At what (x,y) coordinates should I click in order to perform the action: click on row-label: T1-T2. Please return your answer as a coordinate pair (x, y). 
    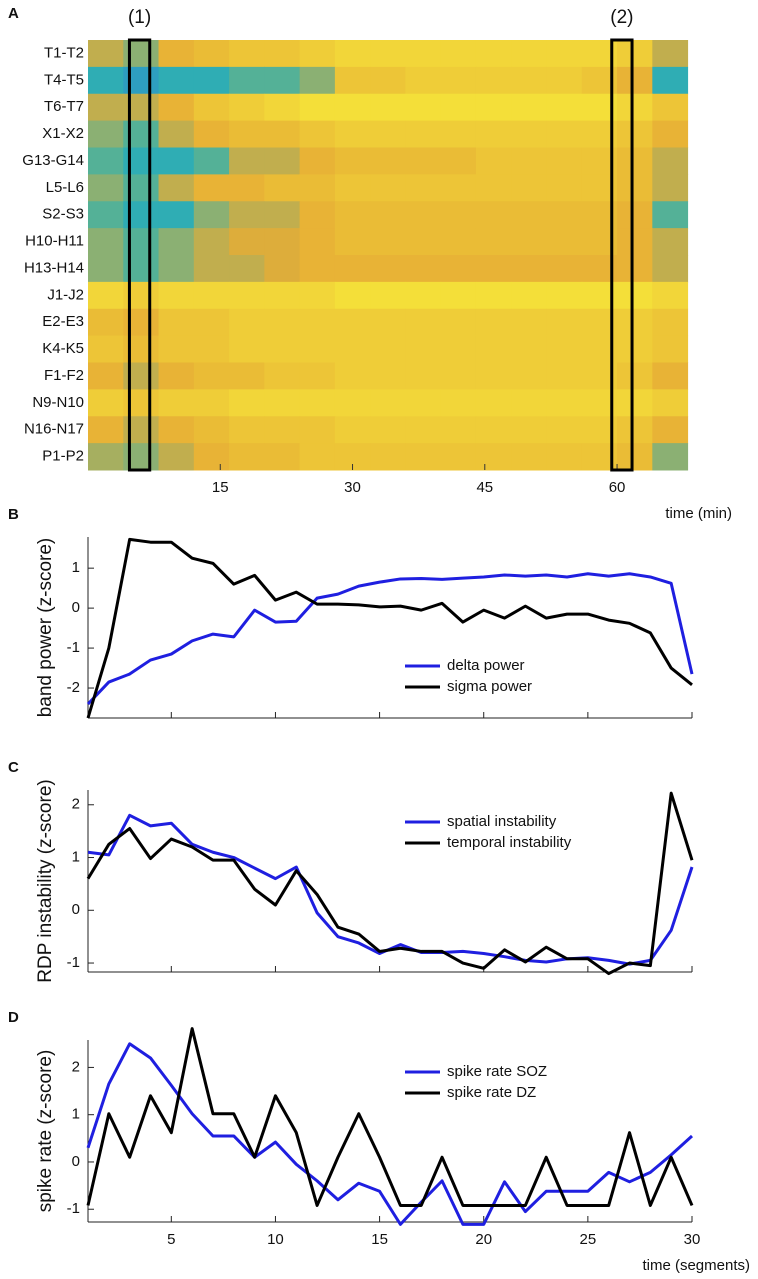
    Looking at the image, I should click on (64, 52).